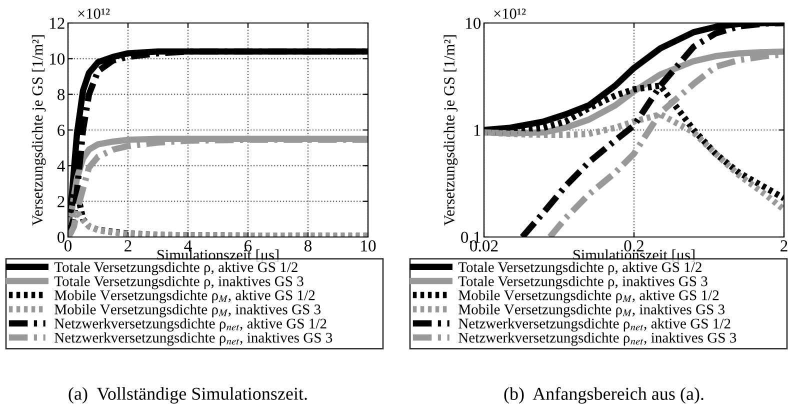 The width and height of the screenshot is (799, 418). I want to click on y-tick-label: 6, so click(61, 130).